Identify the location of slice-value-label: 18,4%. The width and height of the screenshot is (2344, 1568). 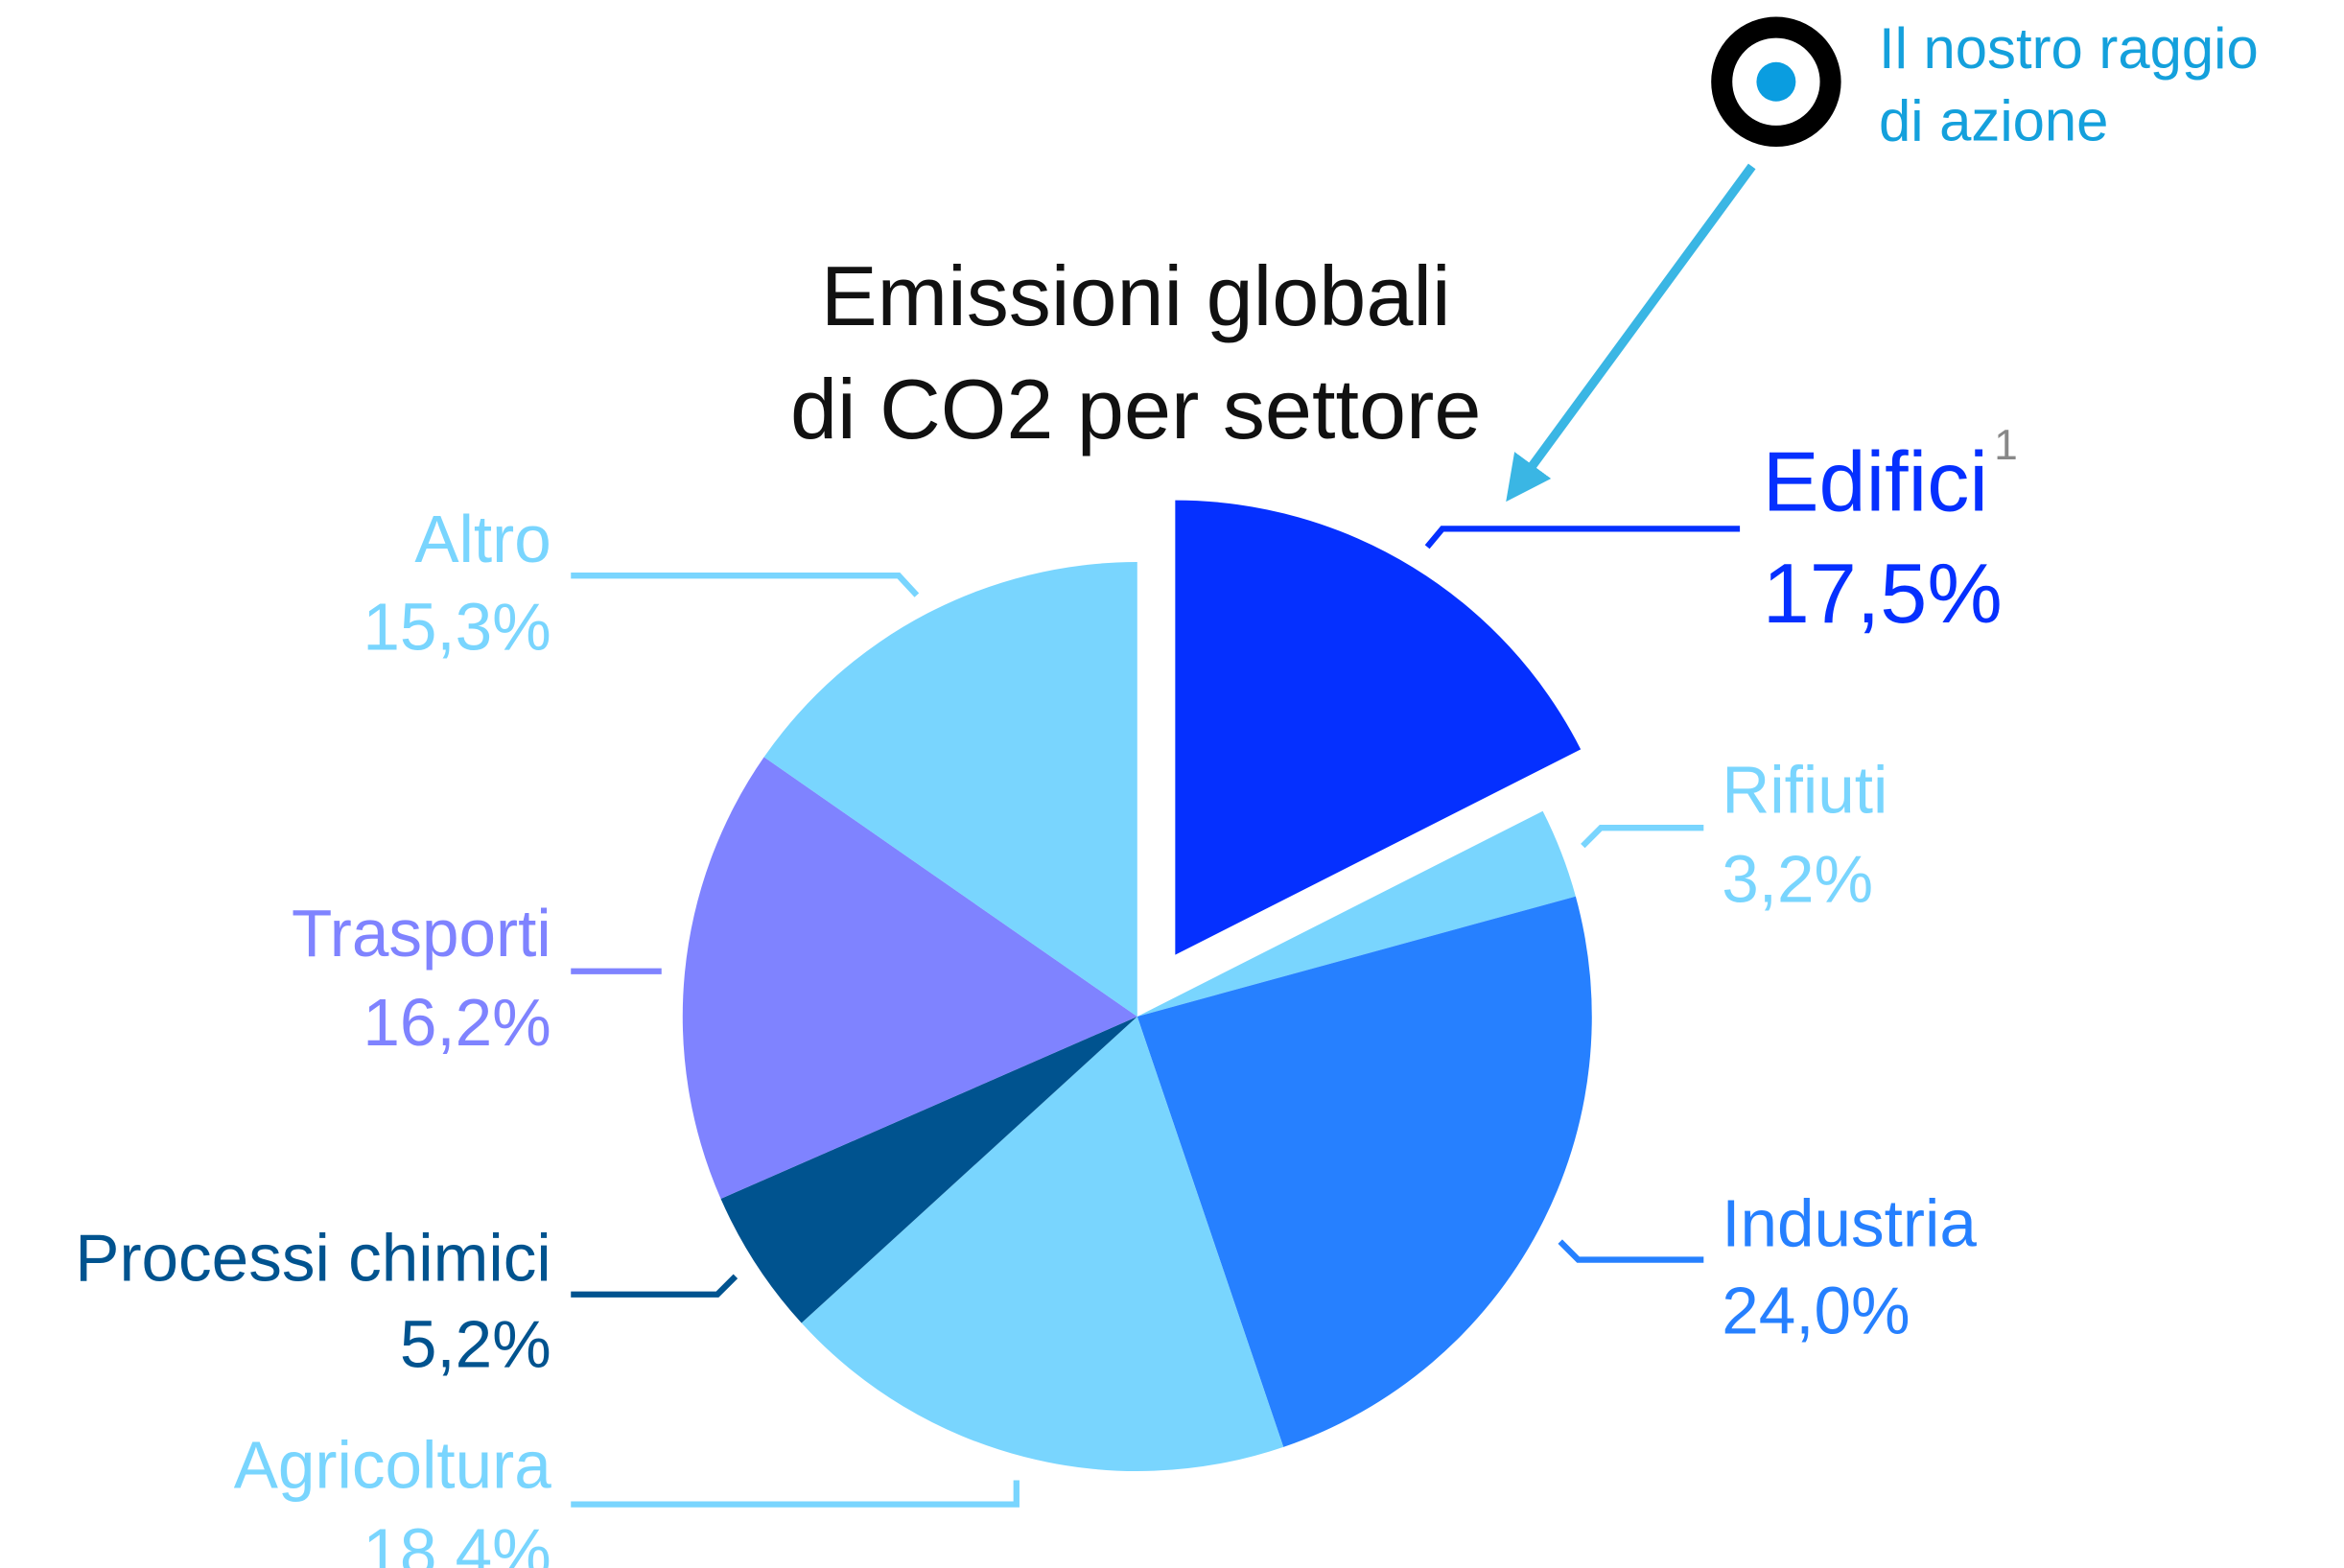
(457, 1541).